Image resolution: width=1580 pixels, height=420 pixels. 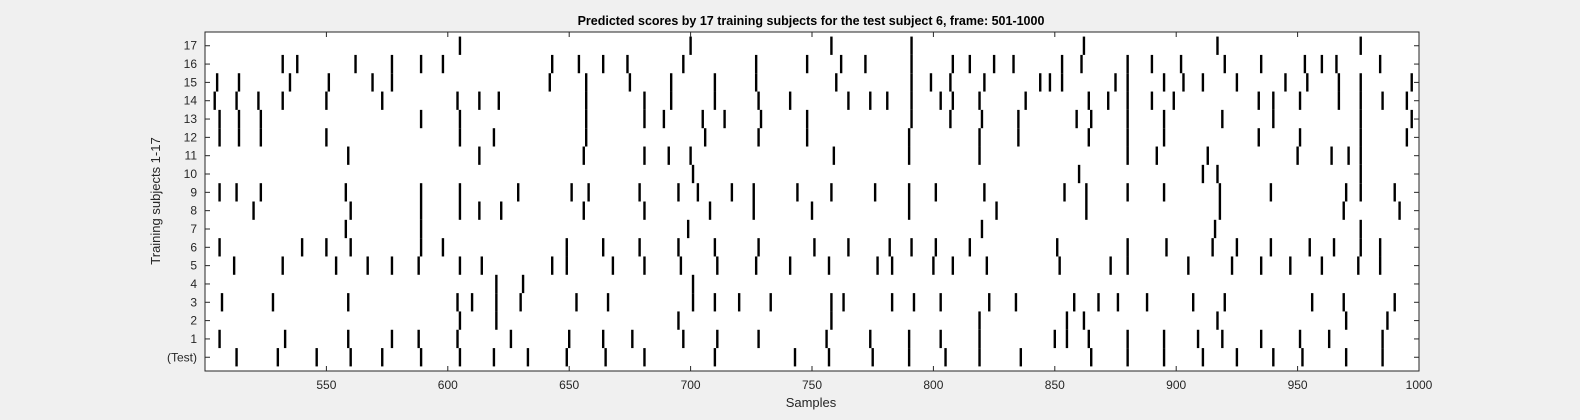 What do you see at coordinates (182, 357) in the screenshot?
I see `y-tick-label: (Test)` at bounding box center [182, 357].